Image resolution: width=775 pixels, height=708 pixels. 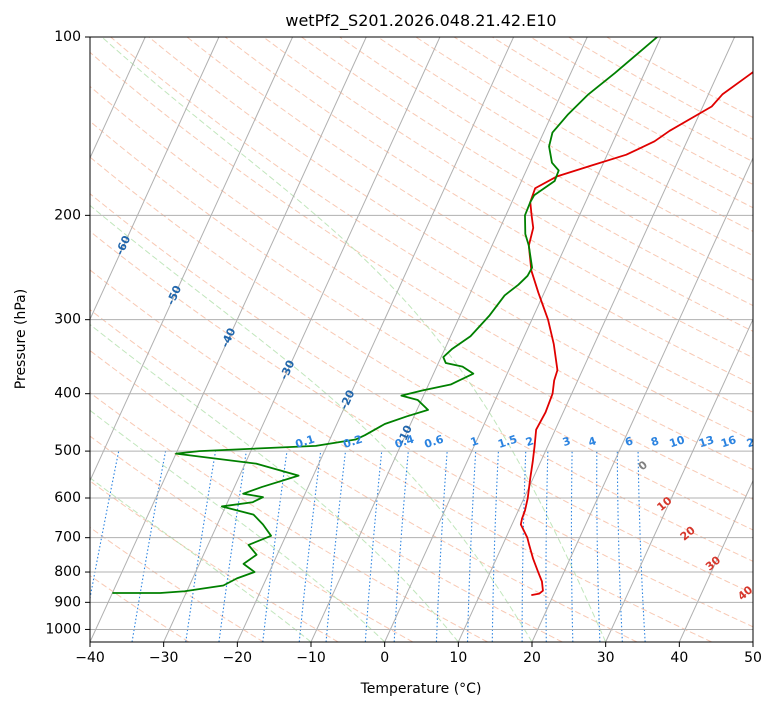 What do you see at coordinates (706, 441) in the screenshot?
I see `mixing-ratio-label: 13` at bounding box center [706, 441].